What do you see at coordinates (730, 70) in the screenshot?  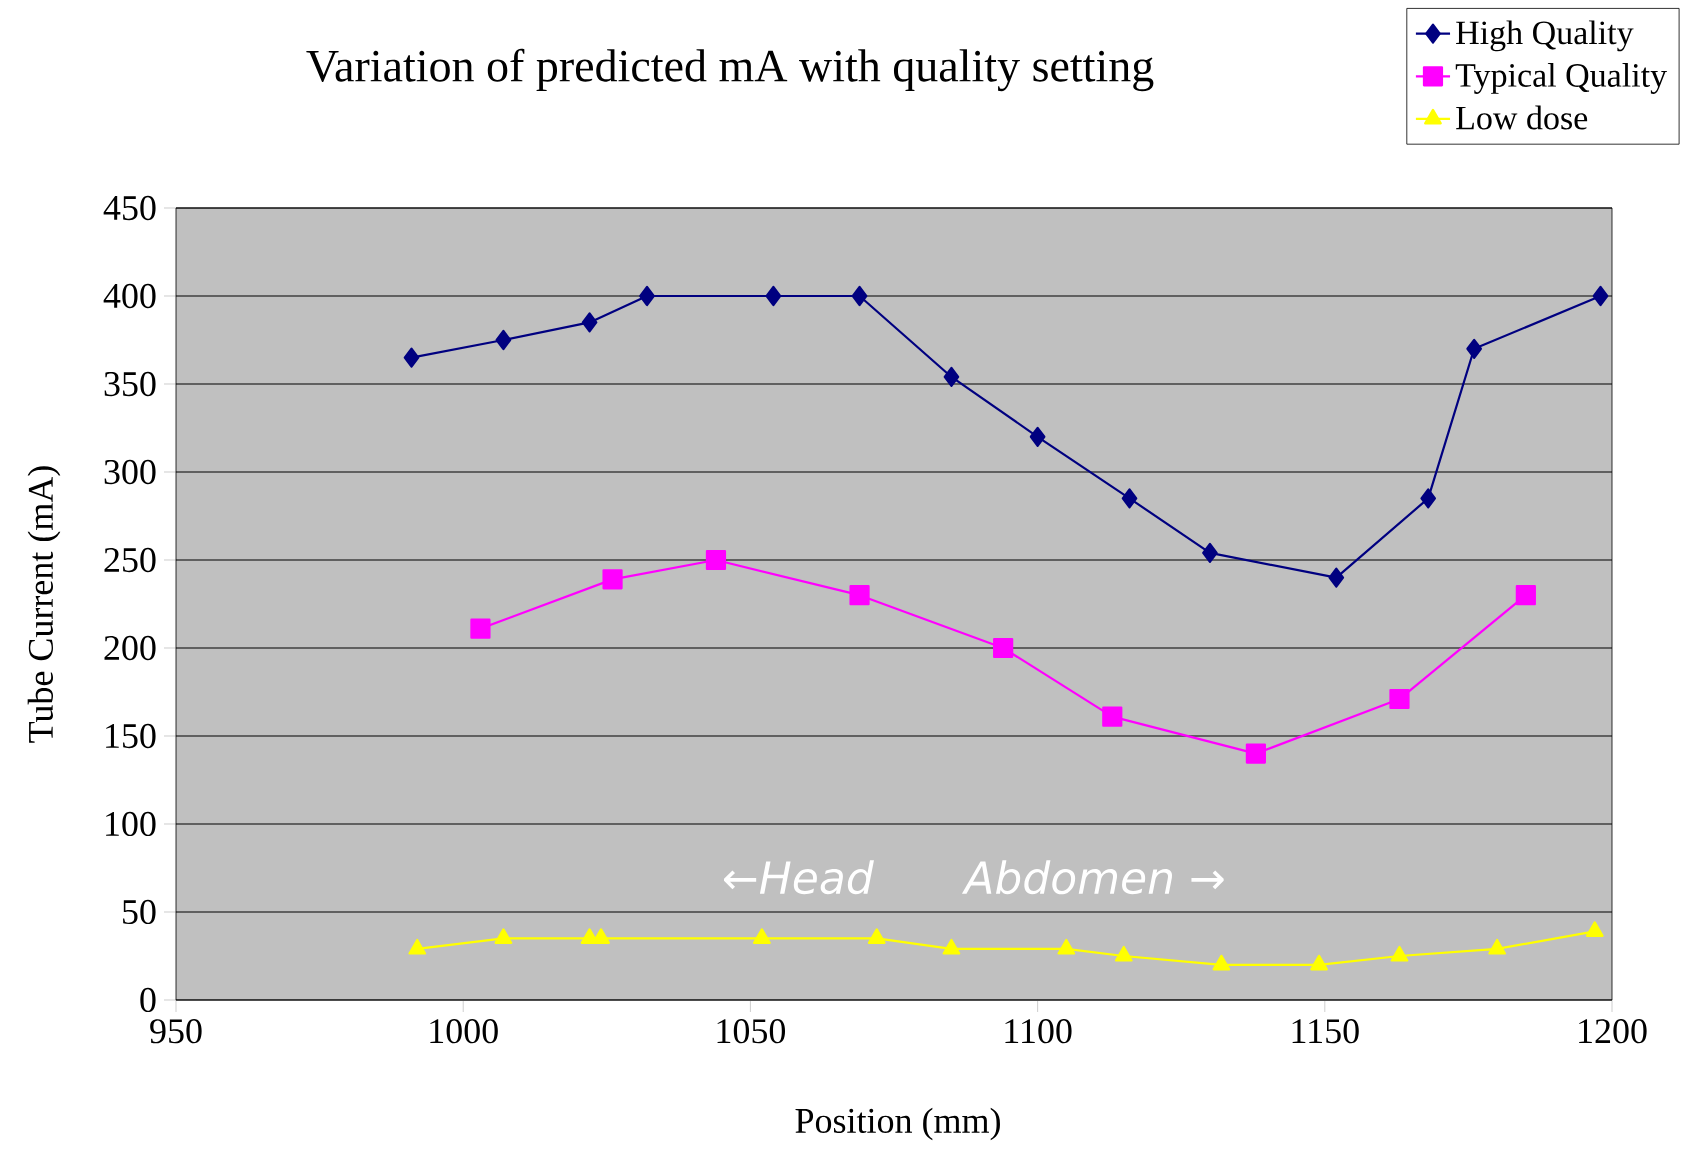 I see `chart-title: Variation of predicted mA with quality setting` at bounding box center [730, 70].